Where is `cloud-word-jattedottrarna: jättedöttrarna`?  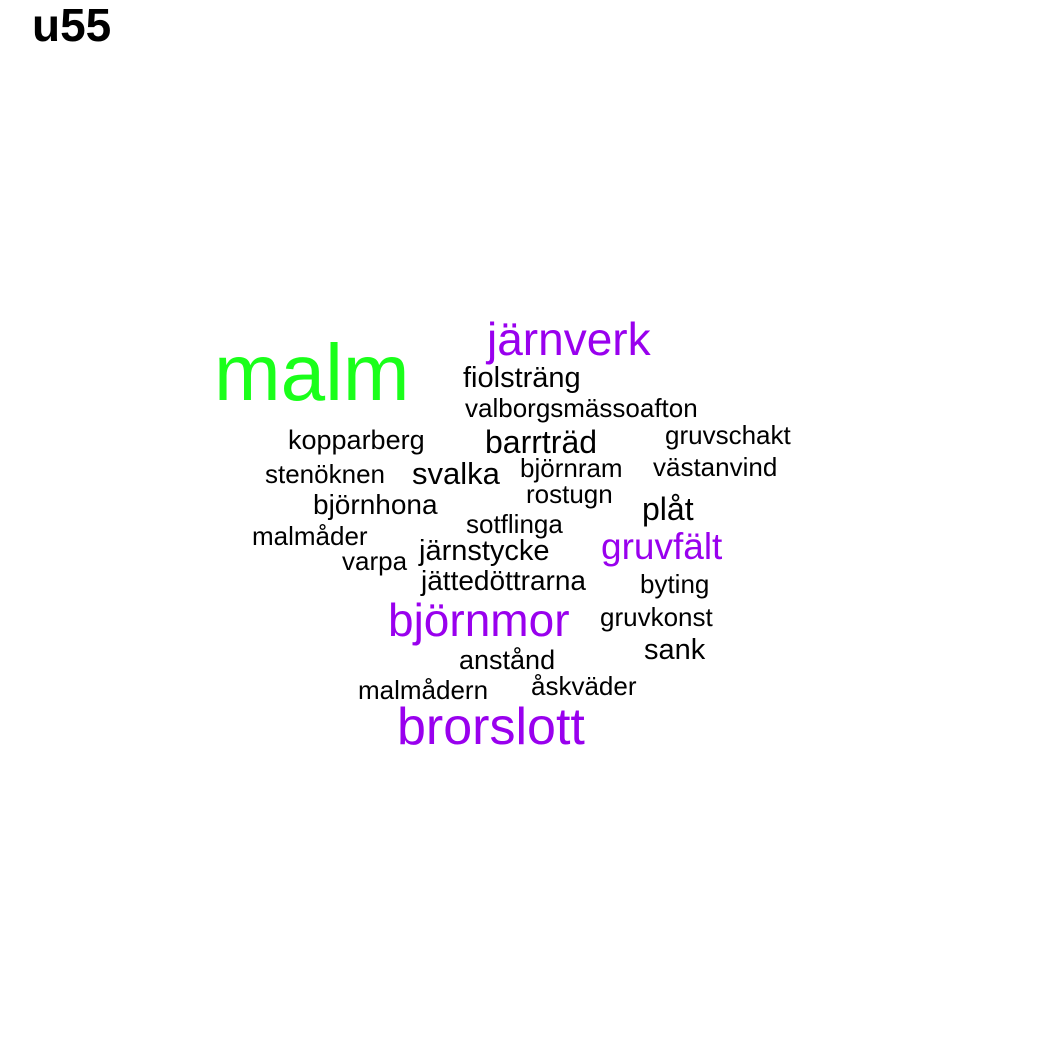 cloud-word-jattedottrarna: jättedöttrarna is located at coordinates (503, 580).